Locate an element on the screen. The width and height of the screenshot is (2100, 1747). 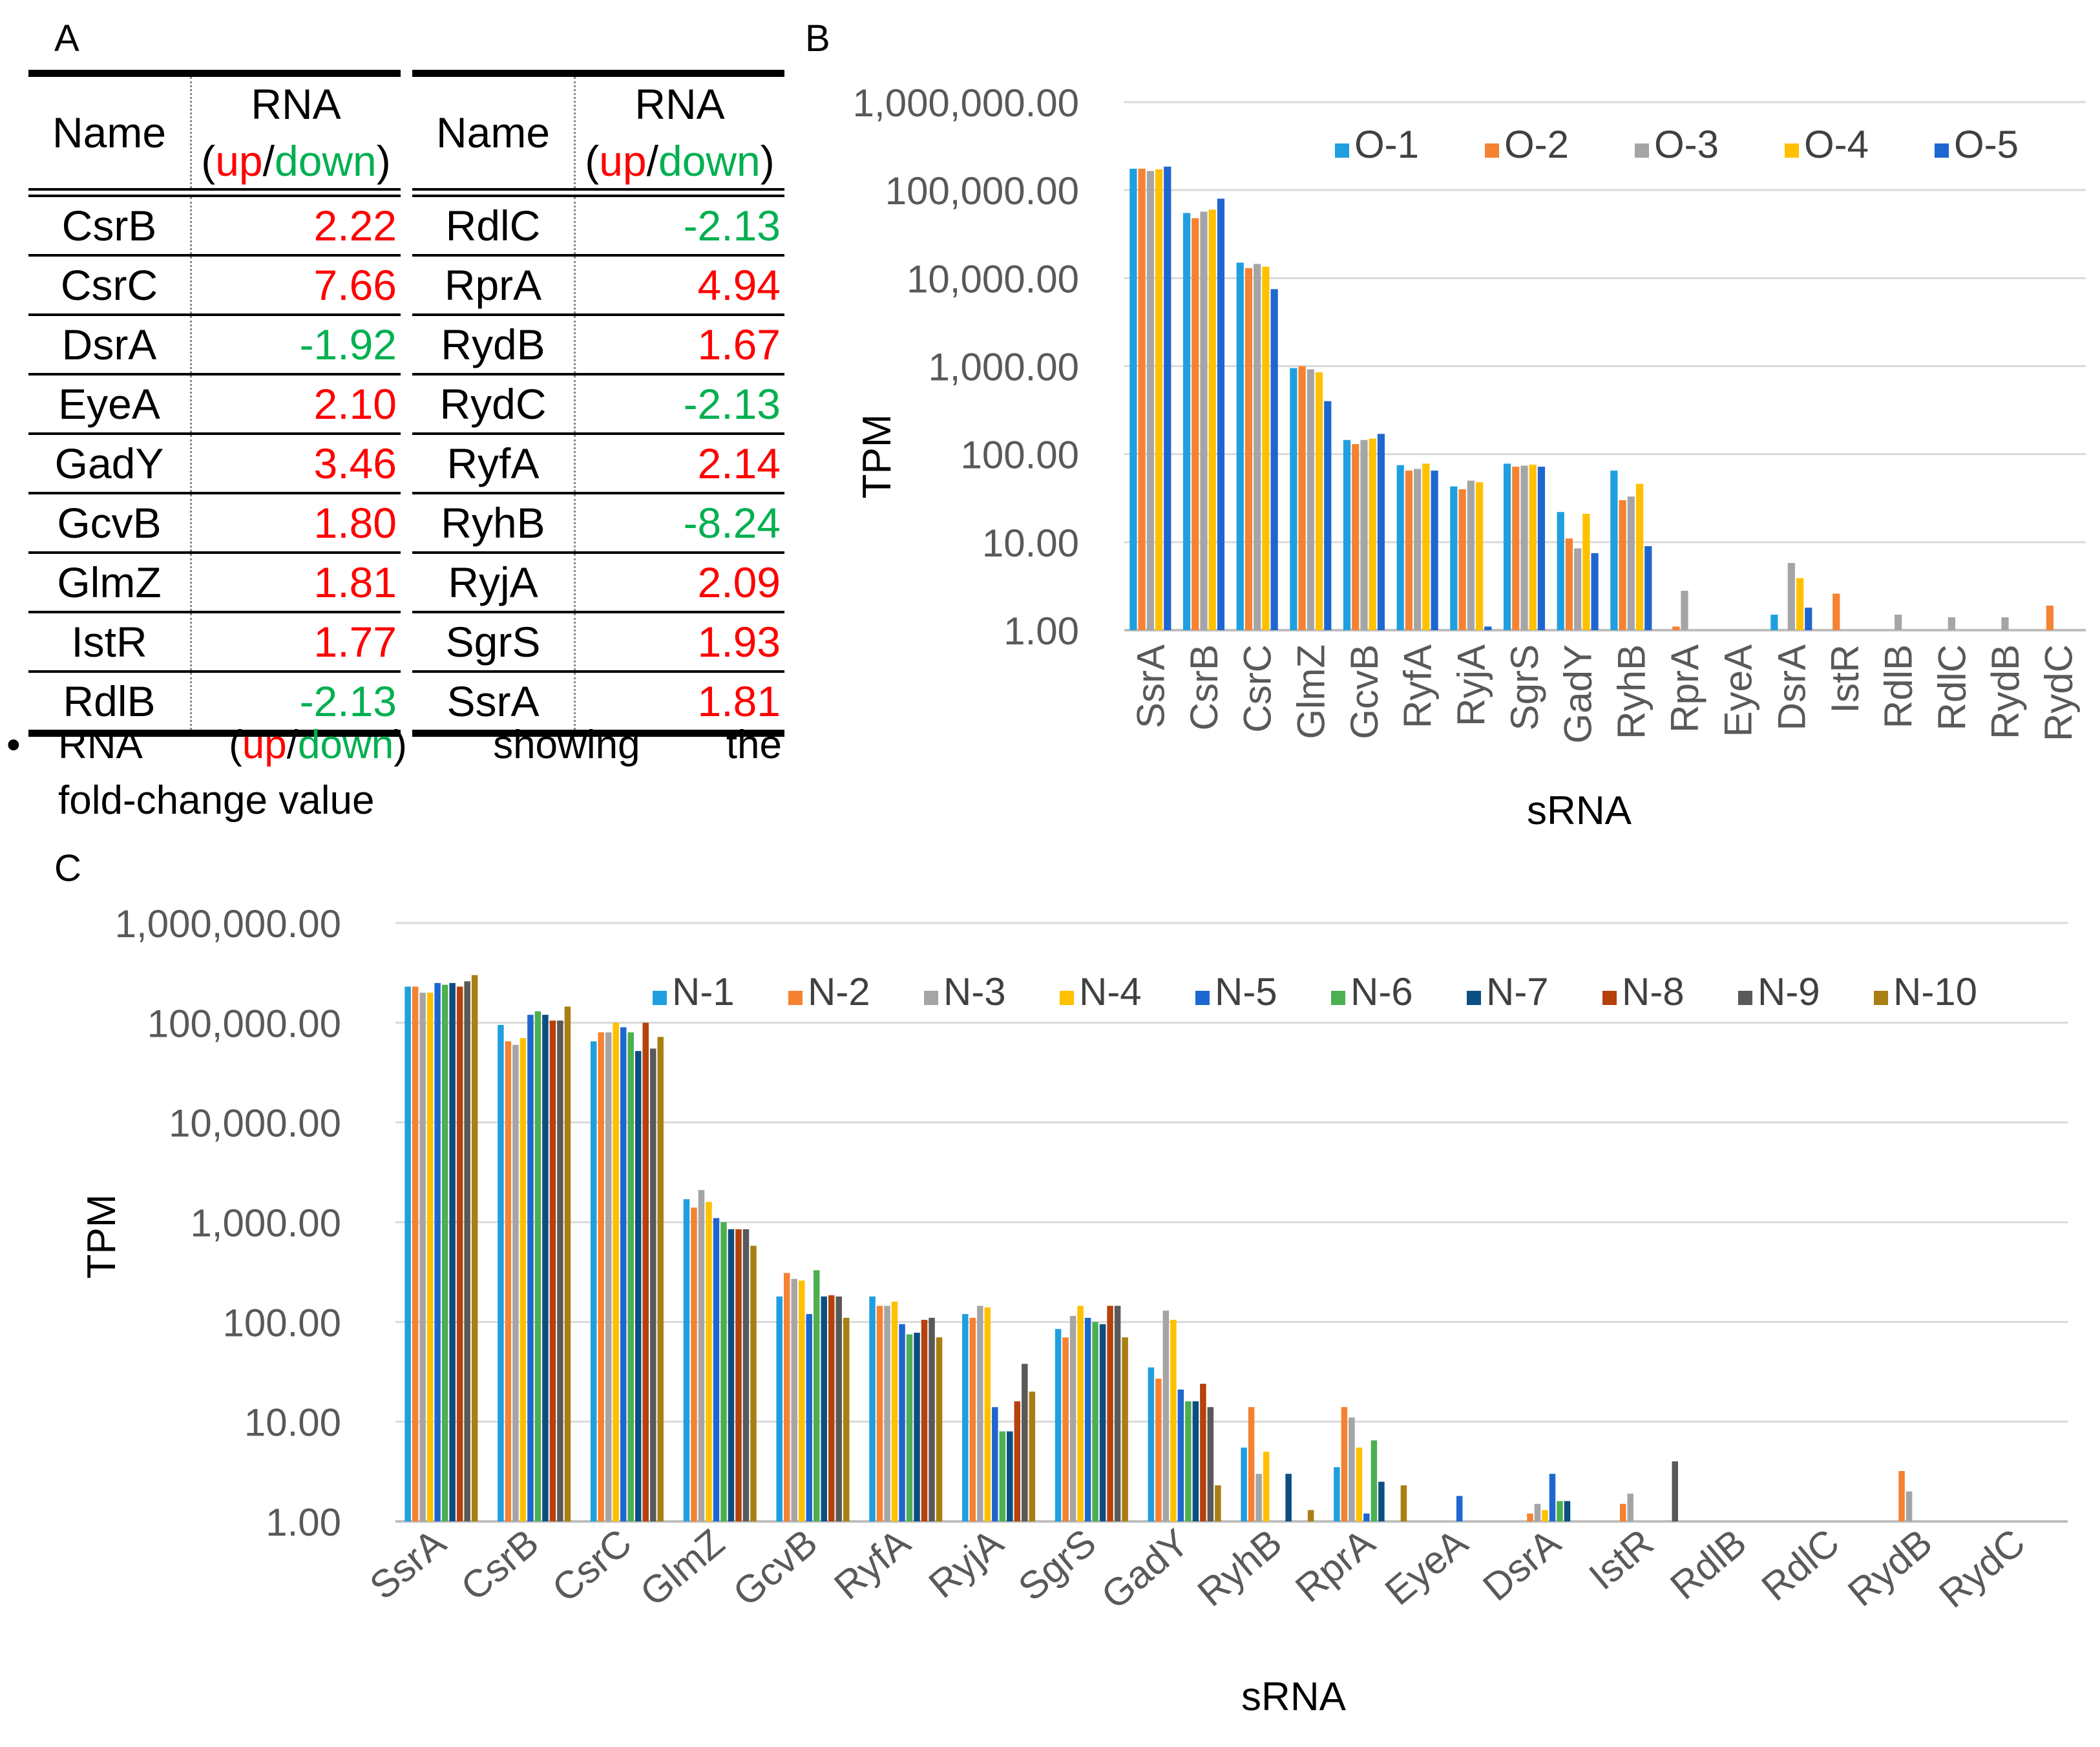
bar-O-1-RyfA is located at coordinates (1400, 547).